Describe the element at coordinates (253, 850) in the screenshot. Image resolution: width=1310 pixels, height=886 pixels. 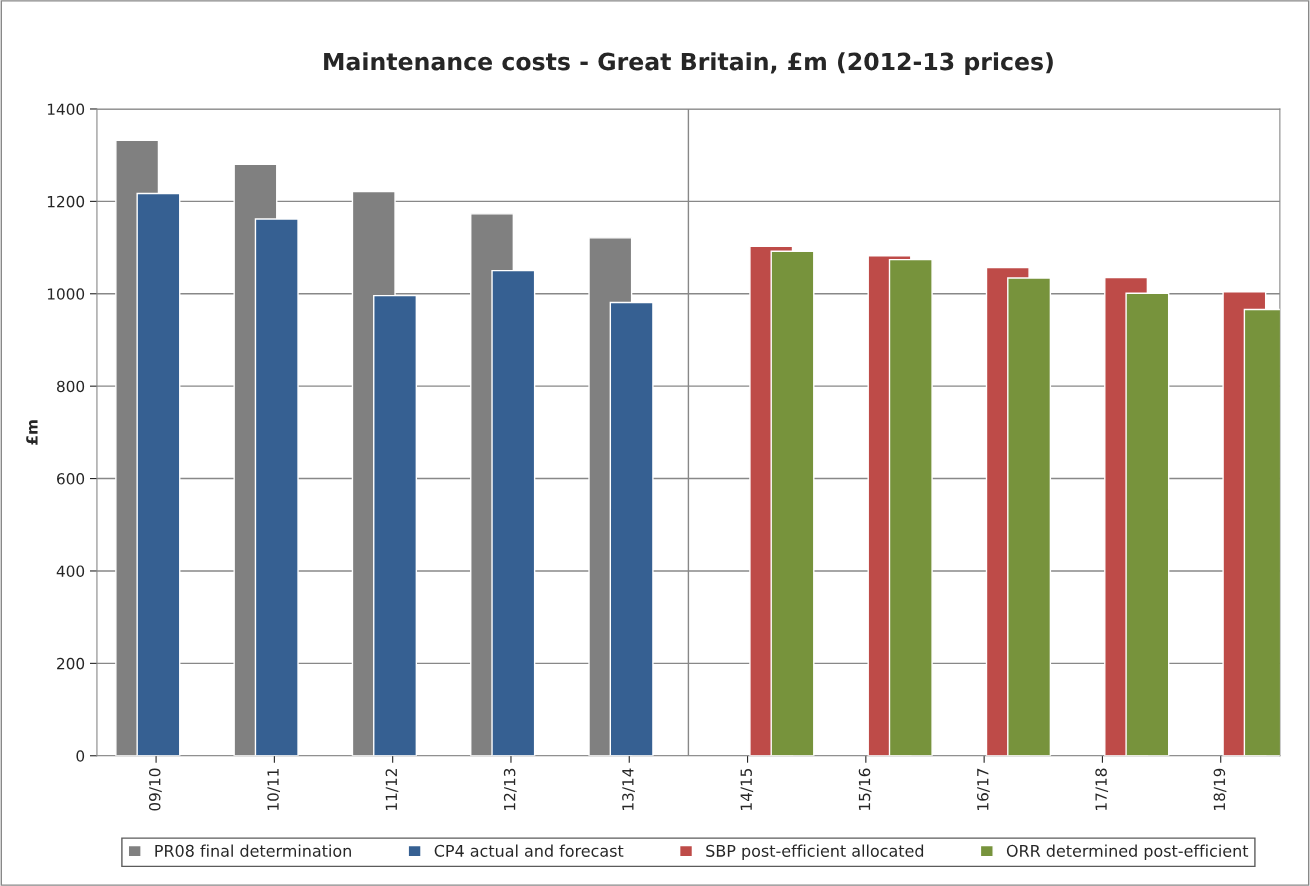
I see `legend-label: PR08 final determination` at that location.